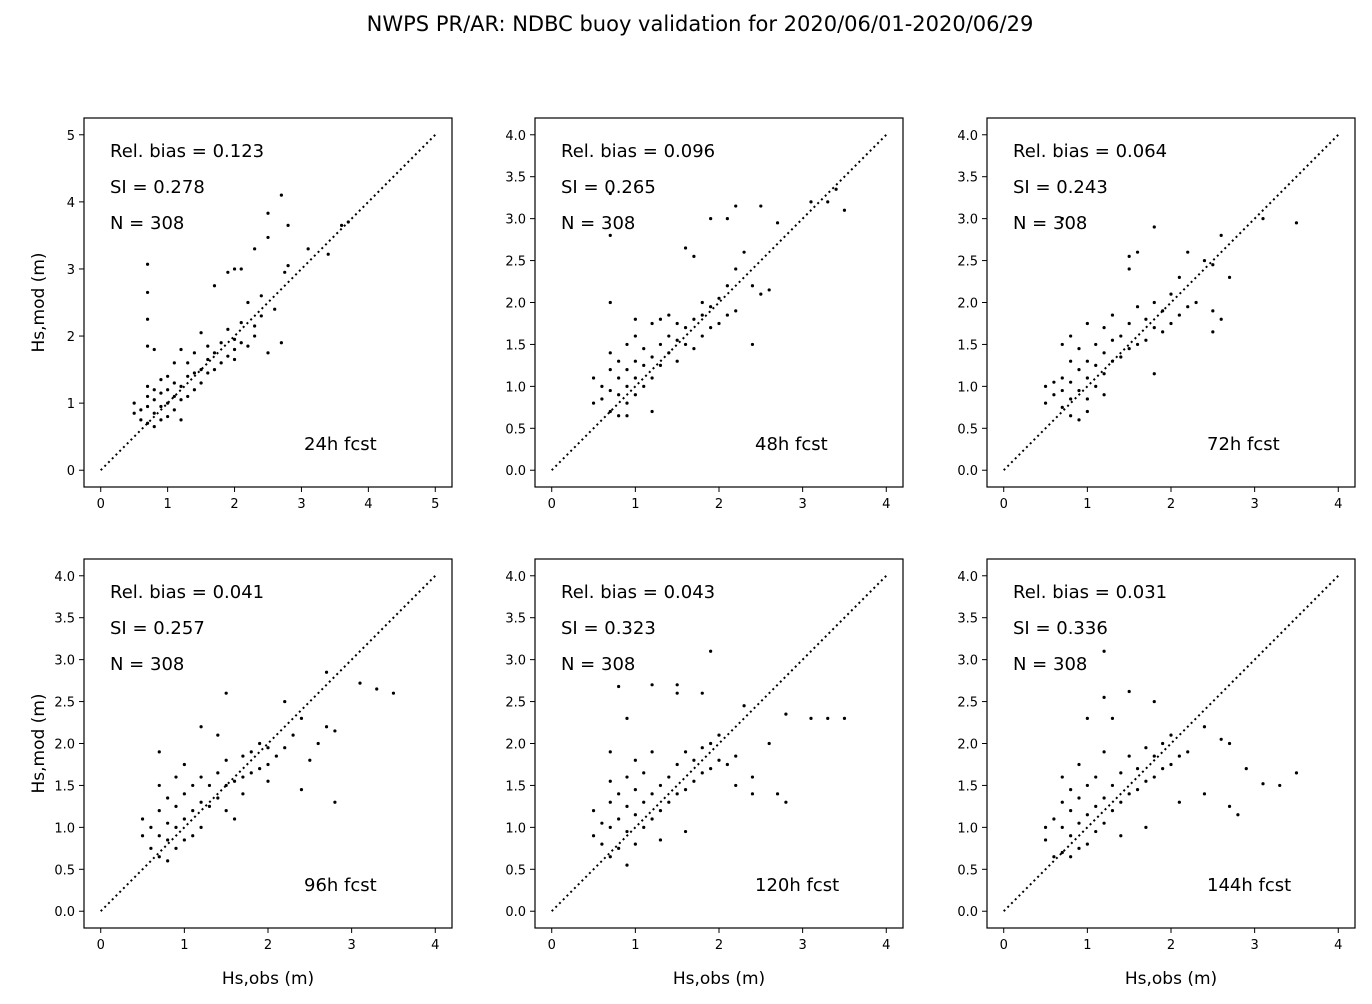 The width and height of the screenshot is (1372, 1004). What do you see at coordinates (340, 885) in the screenshot?
I see `forecast-lead-label: 96h fcst` at bounding box center [340, 885].